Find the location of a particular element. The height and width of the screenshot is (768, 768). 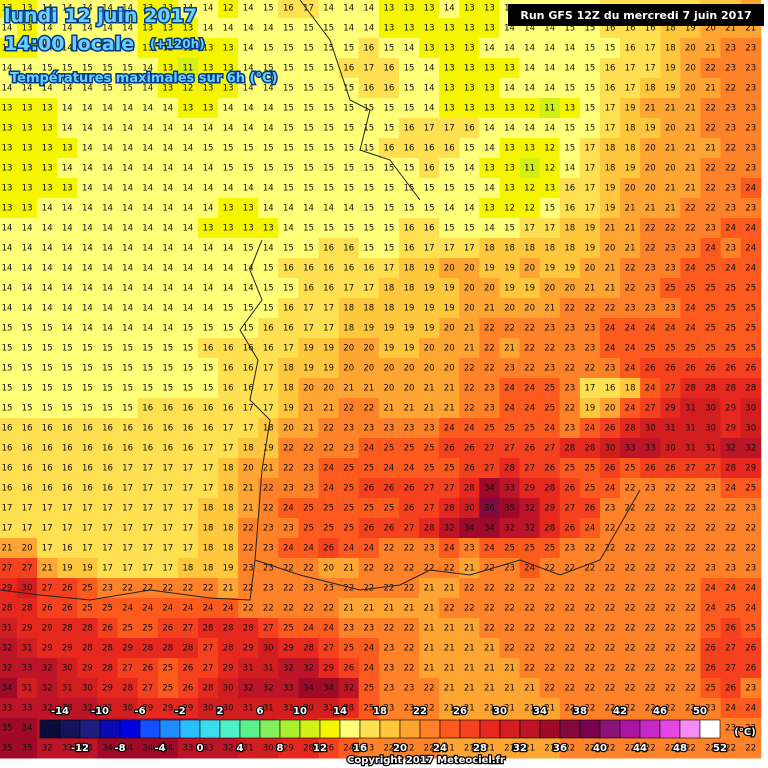

legend-swatch is located at coordinates (470, 729).